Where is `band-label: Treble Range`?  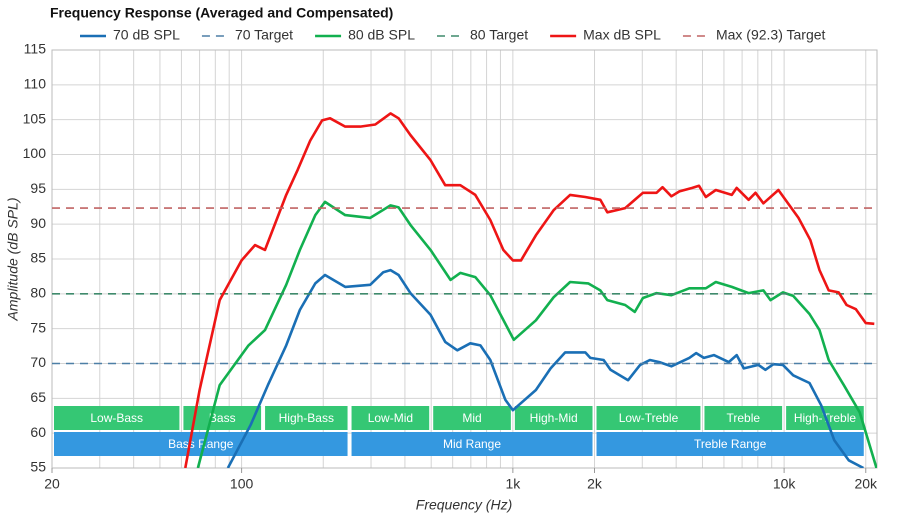
band-label: Treble Range is located at coordinates (730, 444).